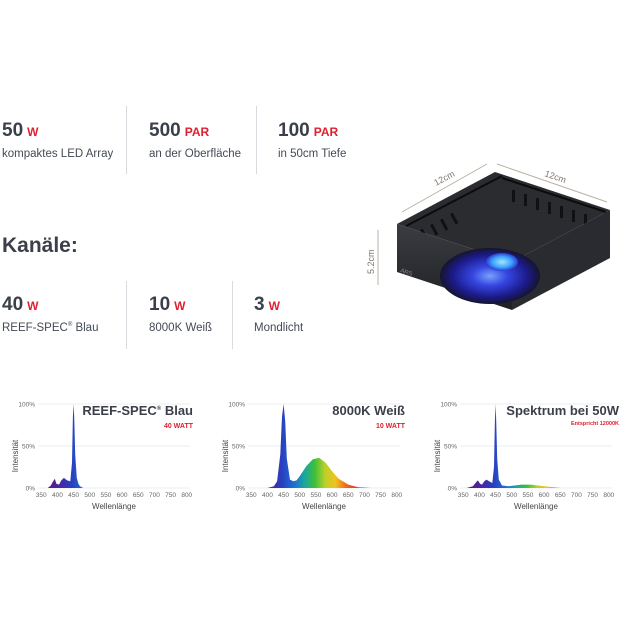 The image size is (620, 620). What do you see at coordinates (406, 273) in the screenshot?
I see `brand-logo: ARS` at bounding box center [406, 273].